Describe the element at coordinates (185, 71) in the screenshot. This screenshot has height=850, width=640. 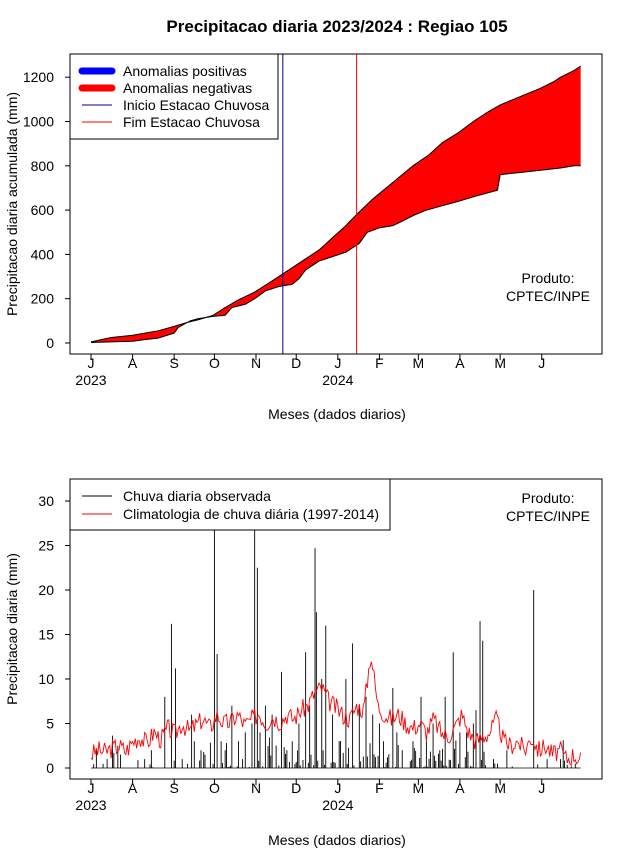
I see `legend-label-positive: Anomalias positivas` at that location.